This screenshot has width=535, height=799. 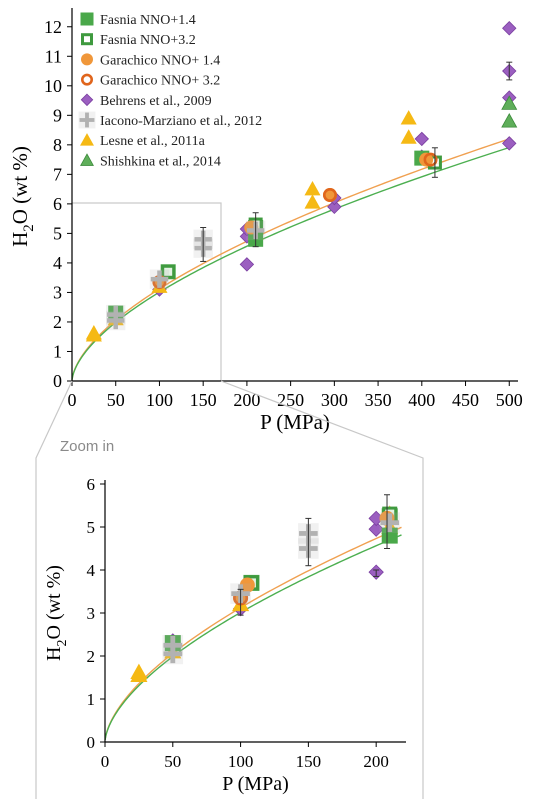 What do you see at coordinates (57, 263) in the screenshot?
I see `main-y-tick-label: 4` at bounding box center [57, 263].